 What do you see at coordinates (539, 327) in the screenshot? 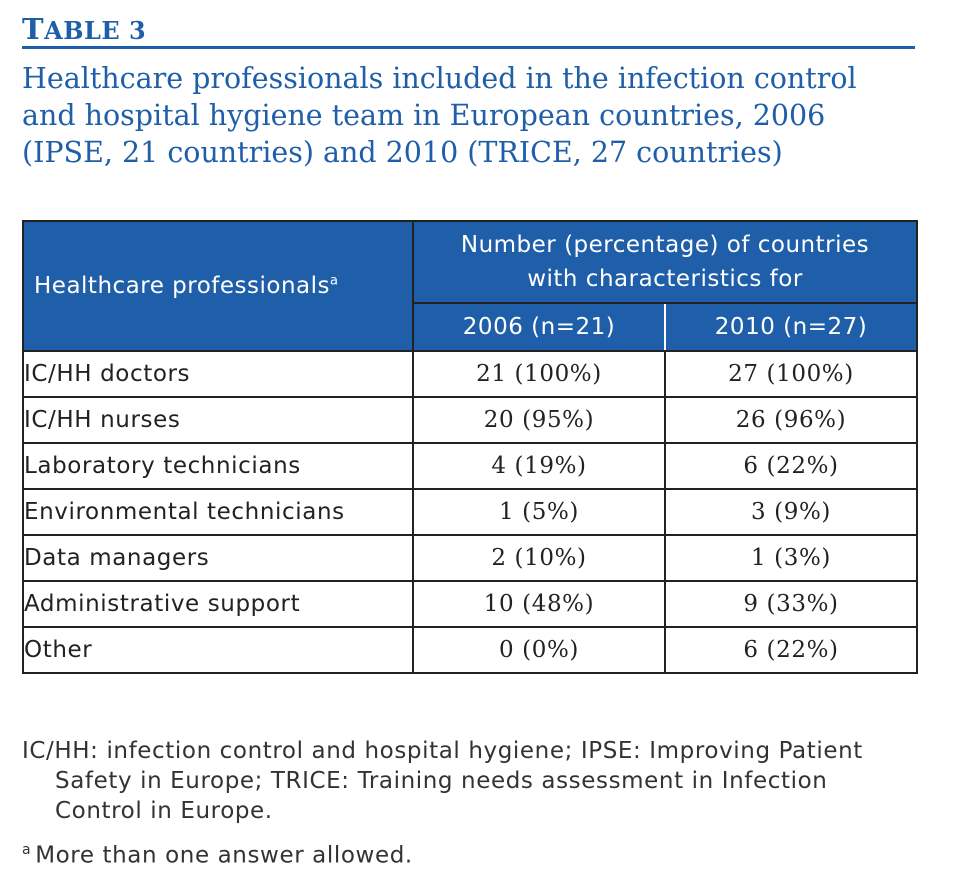
I see `header-year-2006: 2006 (n=21)` at bounding box center [539, 327].